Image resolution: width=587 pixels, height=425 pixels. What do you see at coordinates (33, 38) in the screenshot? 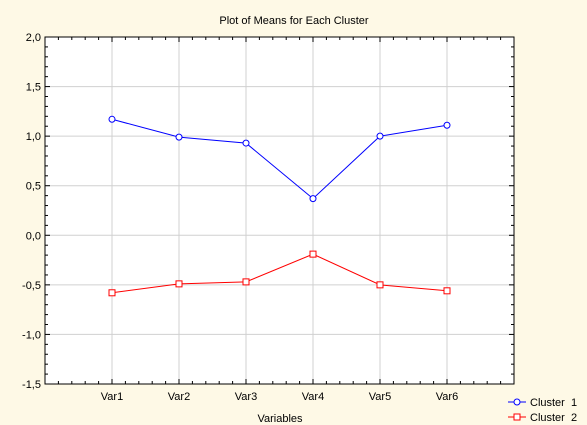
I see `y-tick-label: 2,0` at bounding box center [33, 38].